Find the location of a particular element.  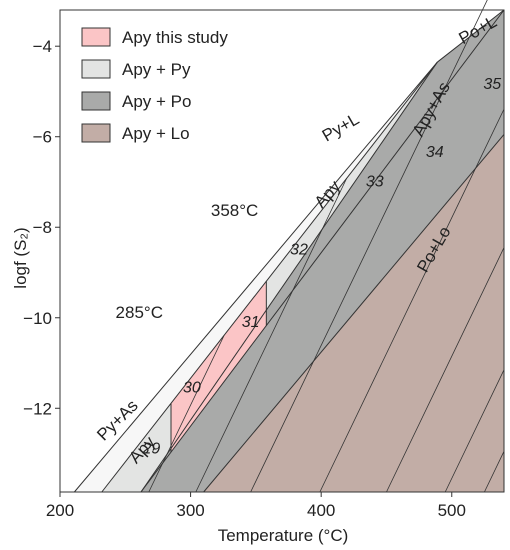

isopleth-label: 30 is located at coordinates (192, 387).